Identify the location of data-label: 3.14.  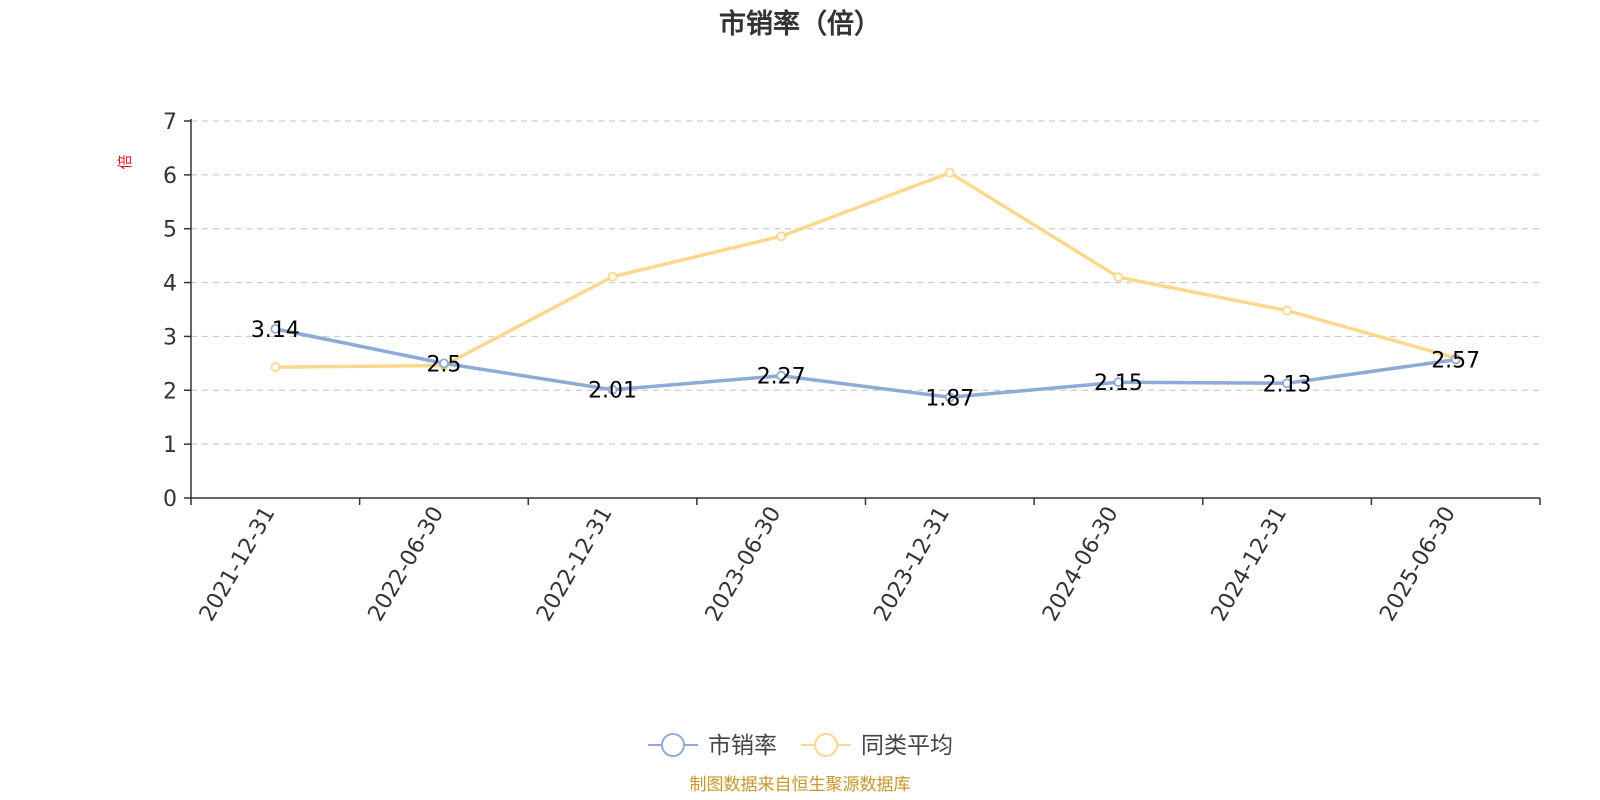
(275, 330).